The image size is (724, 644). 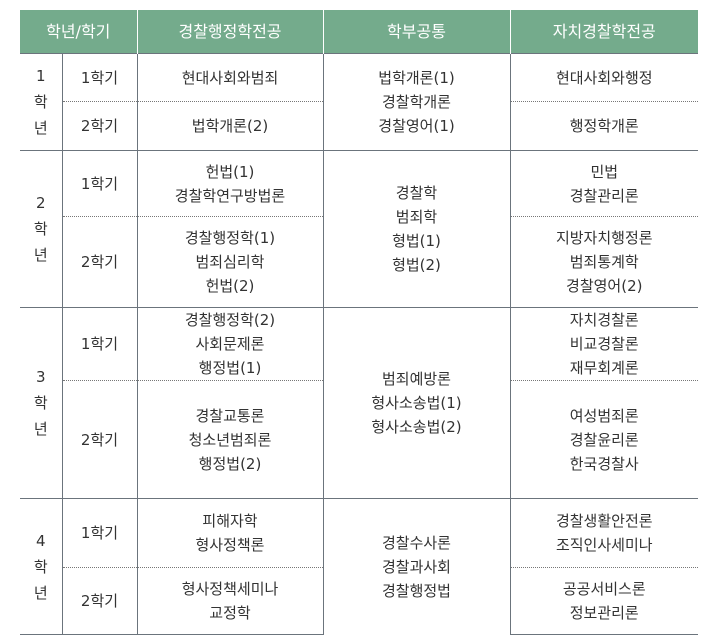 What do you see at coordinates (604, 262) in the screenshot?
I see `course-name: 범죄통계학` at bounding box center [604, 262].